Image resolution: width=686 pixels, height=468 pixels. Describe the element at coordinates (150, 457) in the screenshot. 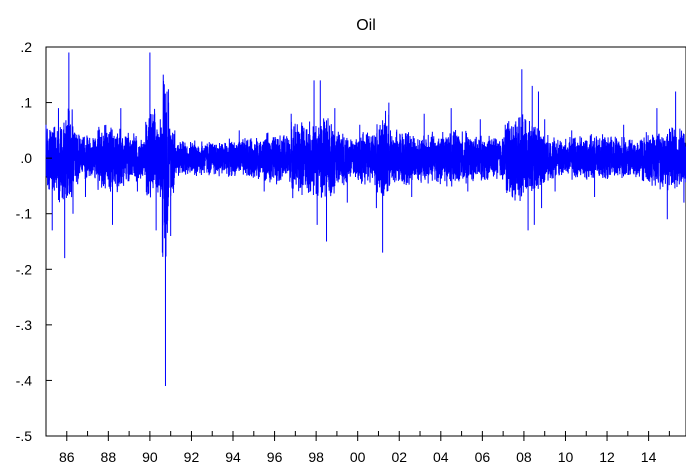

I see `x-tick-label: 90` at that location.